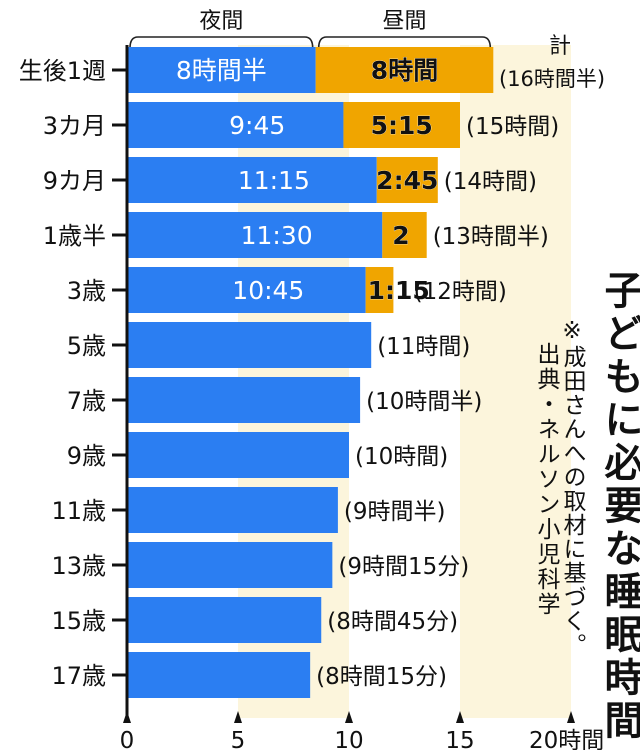 The height and width of the screenshot is (750, 640). I want to click on day-label: 昼間, so click(404, 21).